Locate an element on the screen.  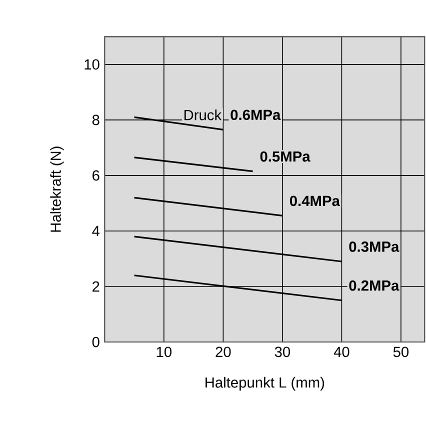
x-tick-label: 20 is located at coordinates (223, 352).